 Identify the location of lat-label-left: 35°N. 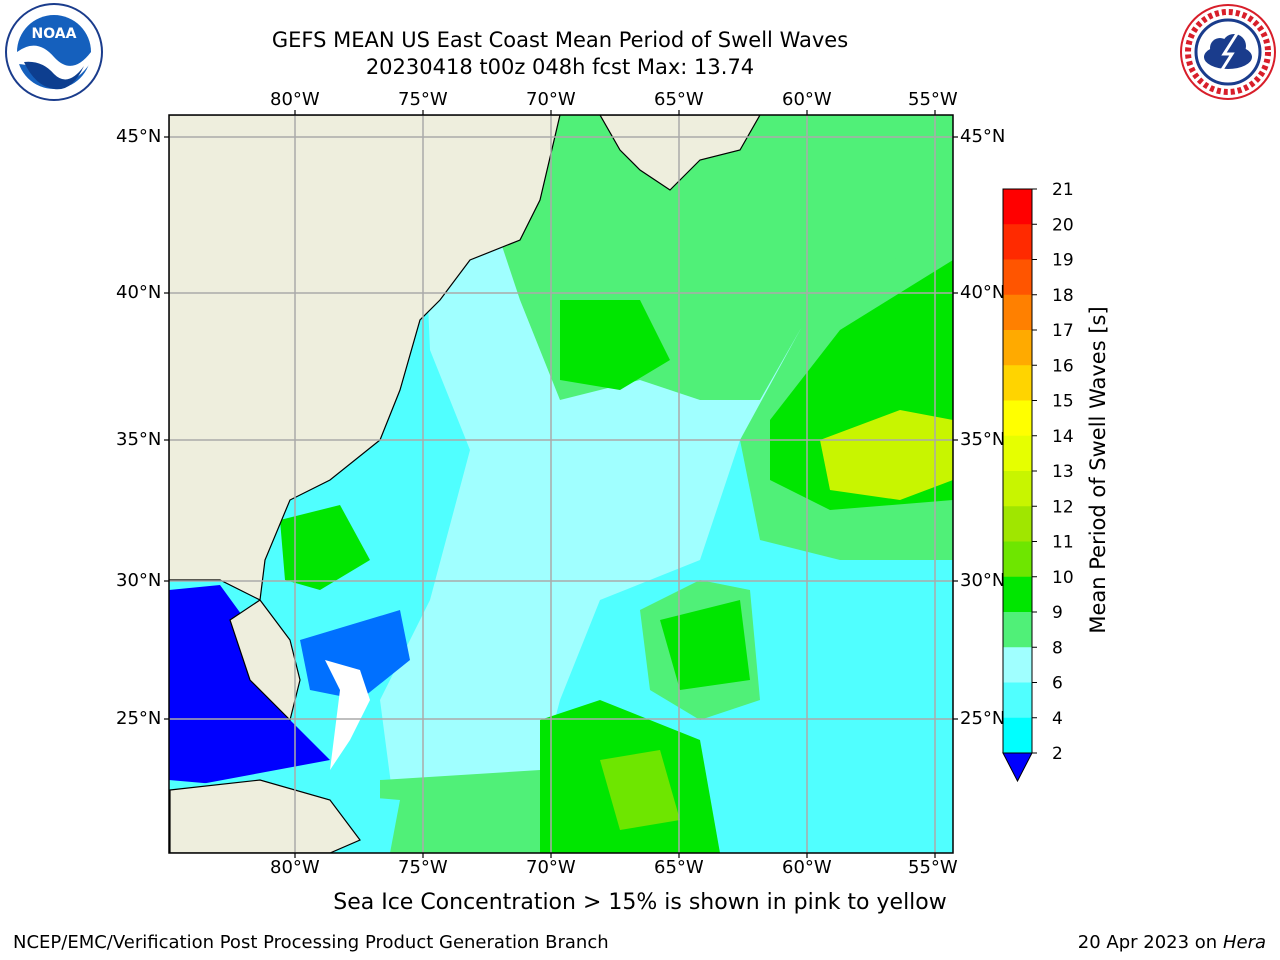
(139, 439).